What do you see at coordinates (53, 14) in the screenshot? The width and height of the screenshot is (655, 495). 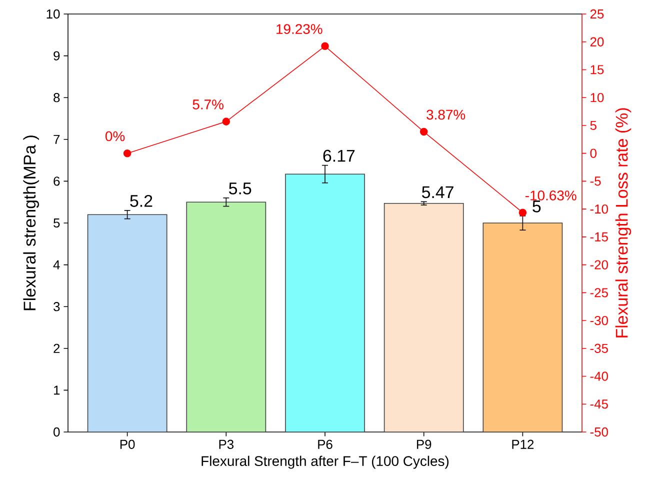 I see `y-tick-label: 10` at bounding box center [53, 14].